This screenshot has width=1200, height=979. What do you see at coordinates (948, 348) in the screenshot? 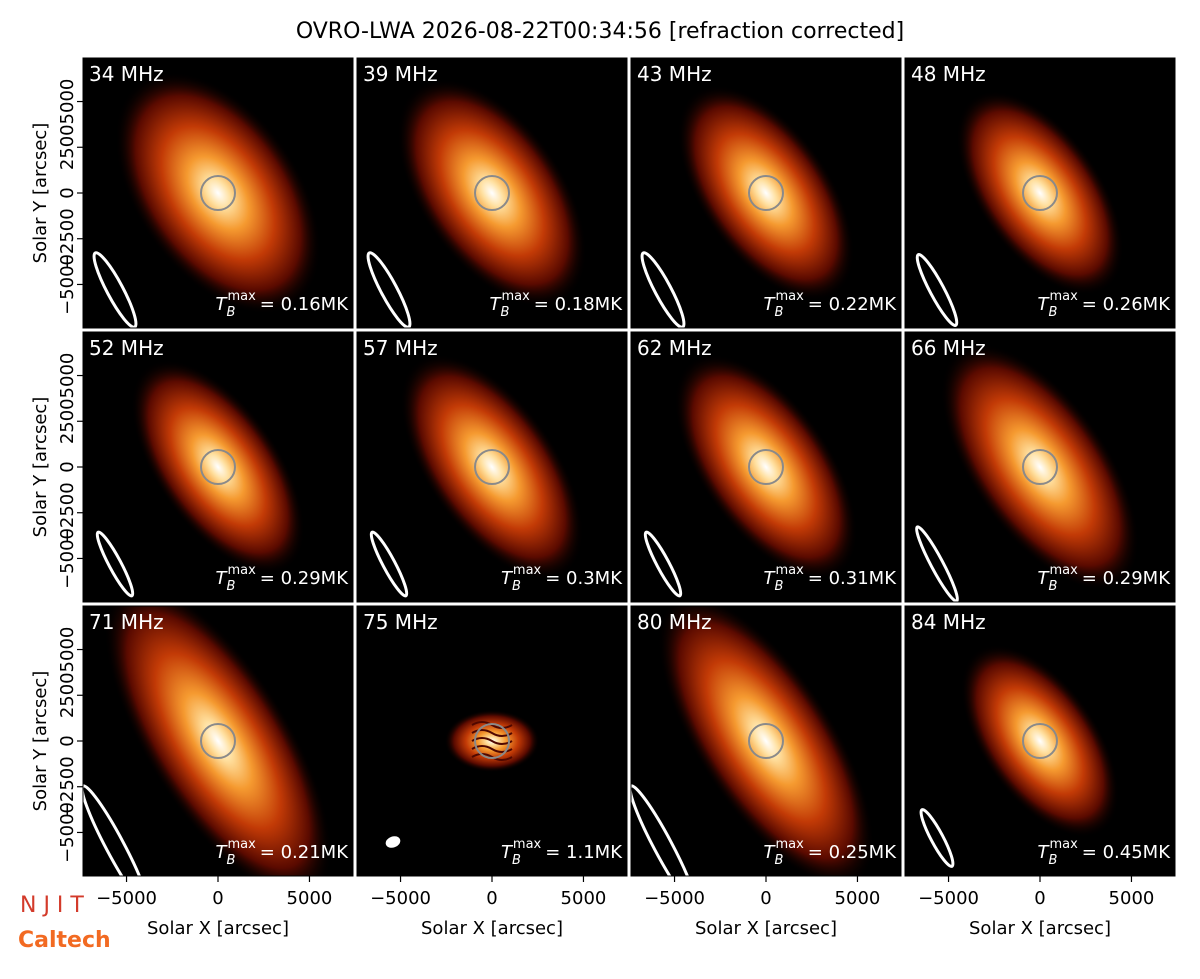
I see `frequency-label: 66 MHz` at bounding box center [948, 348].